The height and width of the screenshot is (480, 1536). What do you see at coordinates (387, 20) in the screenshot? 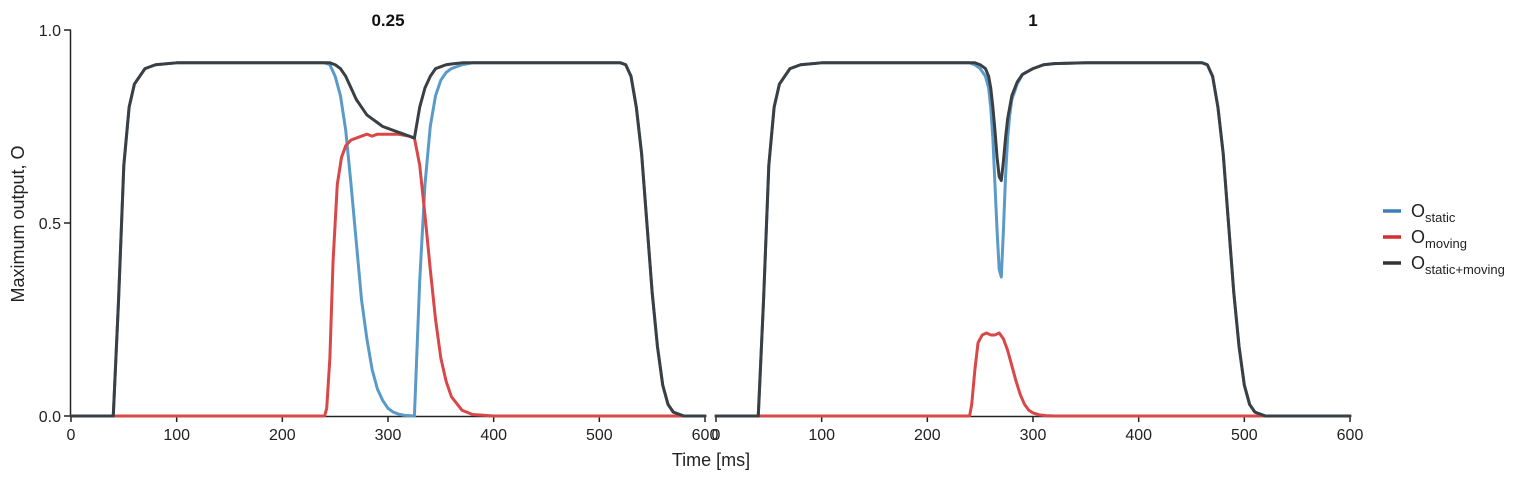
I see `panel-title: 0.25` at bounding box center [387, 20].